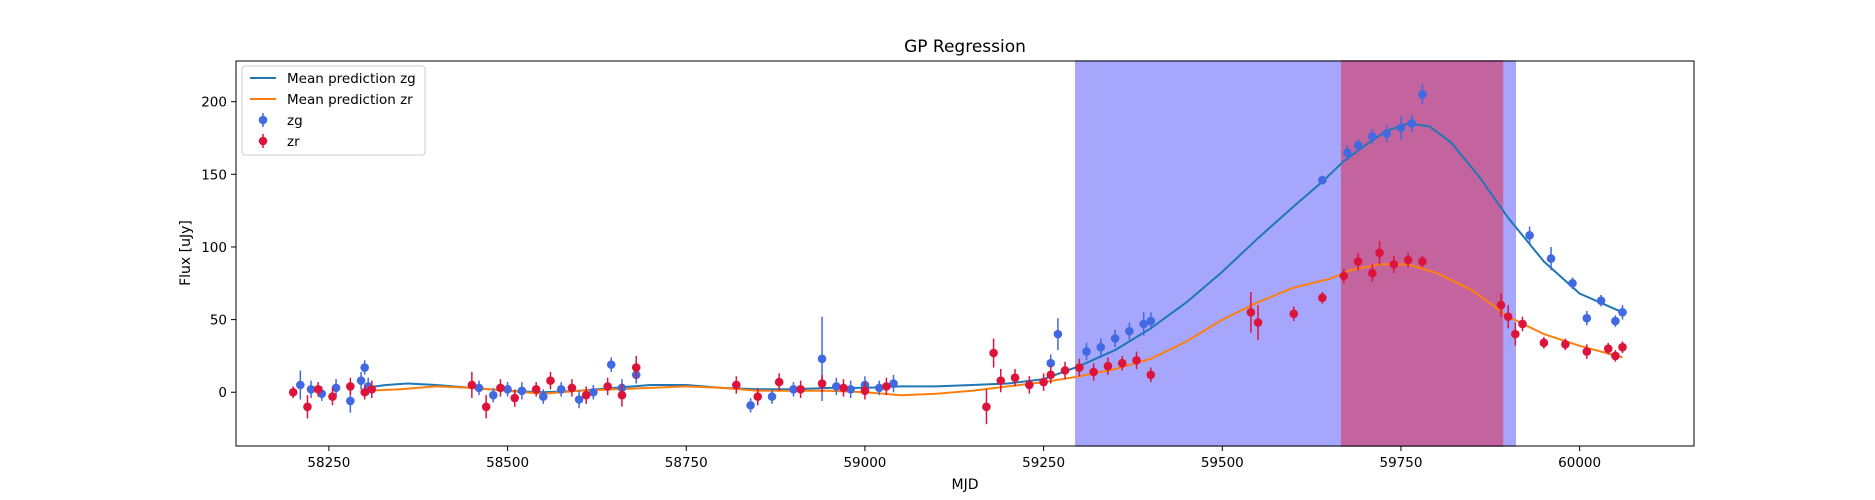 The width and height of the screenshot is (1875, 500). What do you see at coordinates (214, 248) in the screenshot?
I see `y-tick-label: 100` at bounding box center [214, 248].